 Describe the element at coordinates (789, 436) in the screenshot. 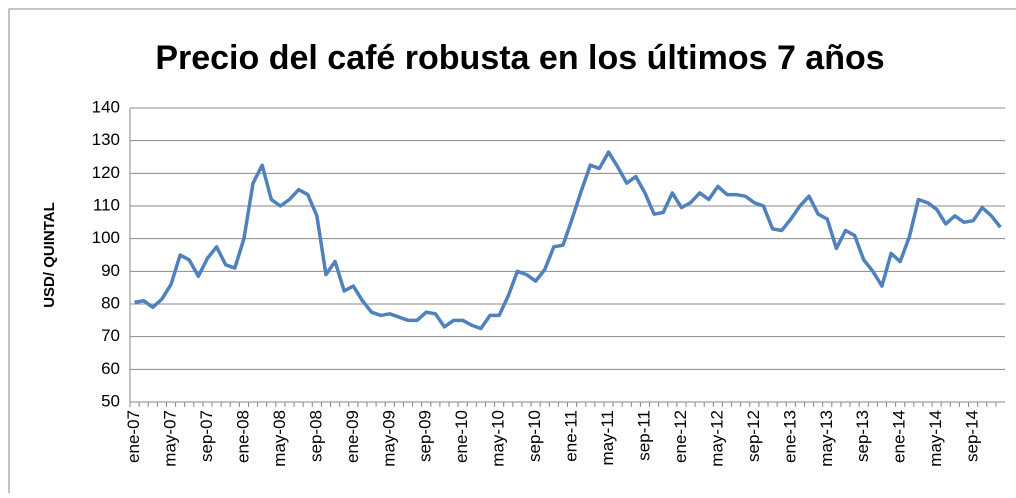

I see `x-tick-label: ene-13` at that location.